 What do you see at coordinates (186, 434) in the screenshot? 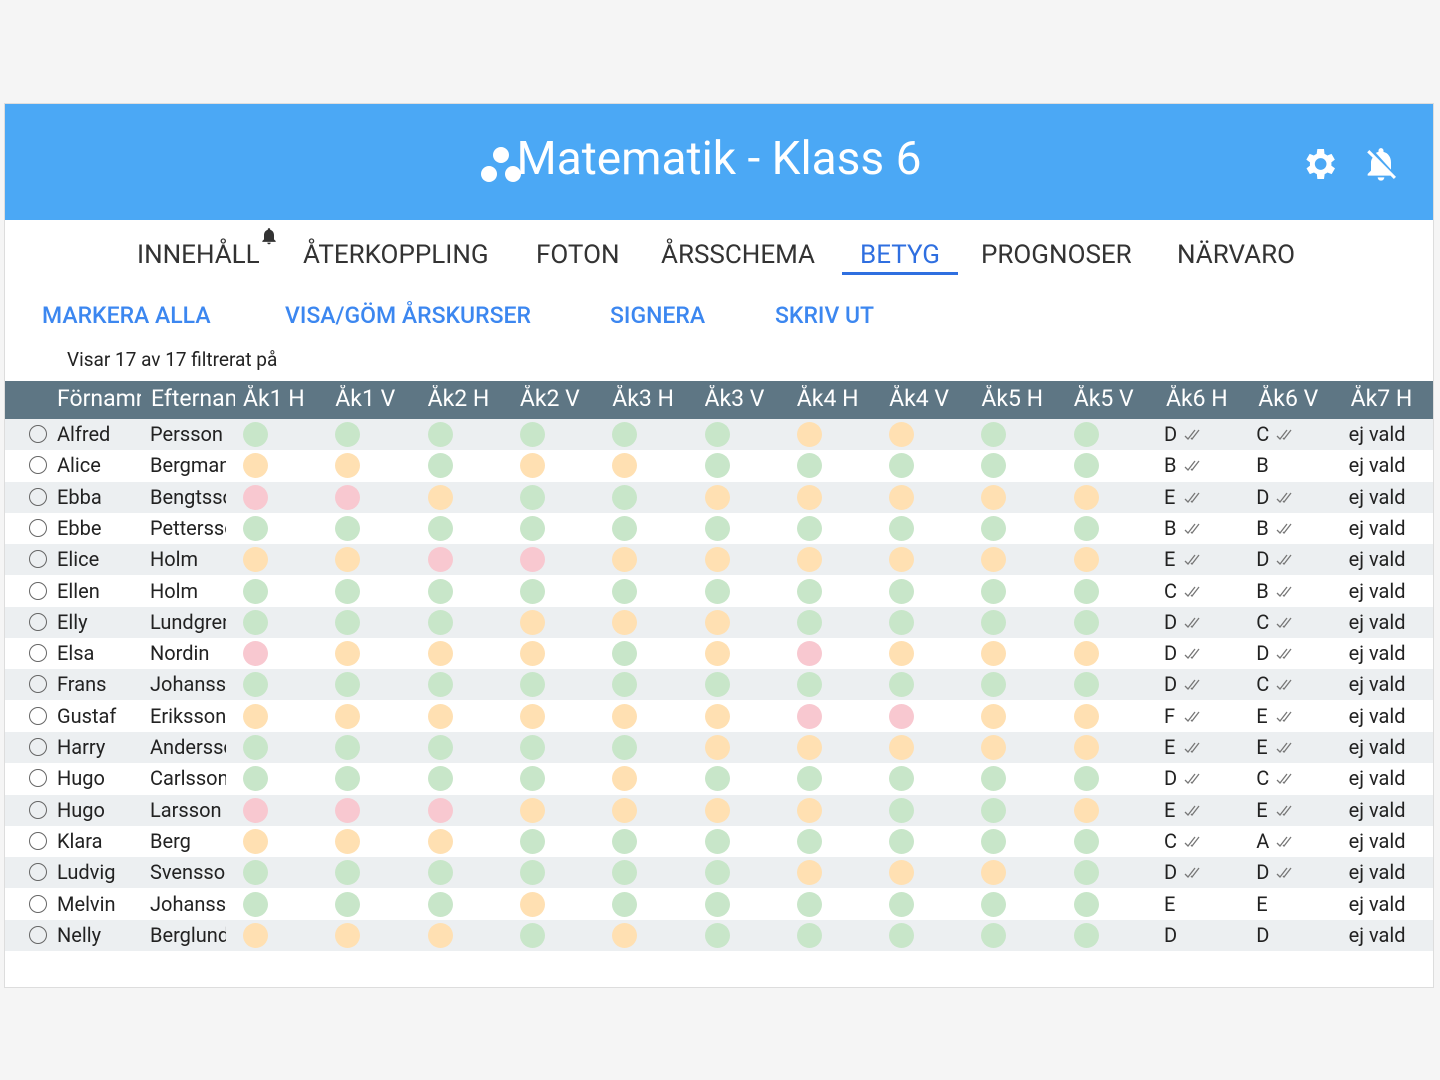
I see `last-name: Persson` at bounding box center [186, 434].